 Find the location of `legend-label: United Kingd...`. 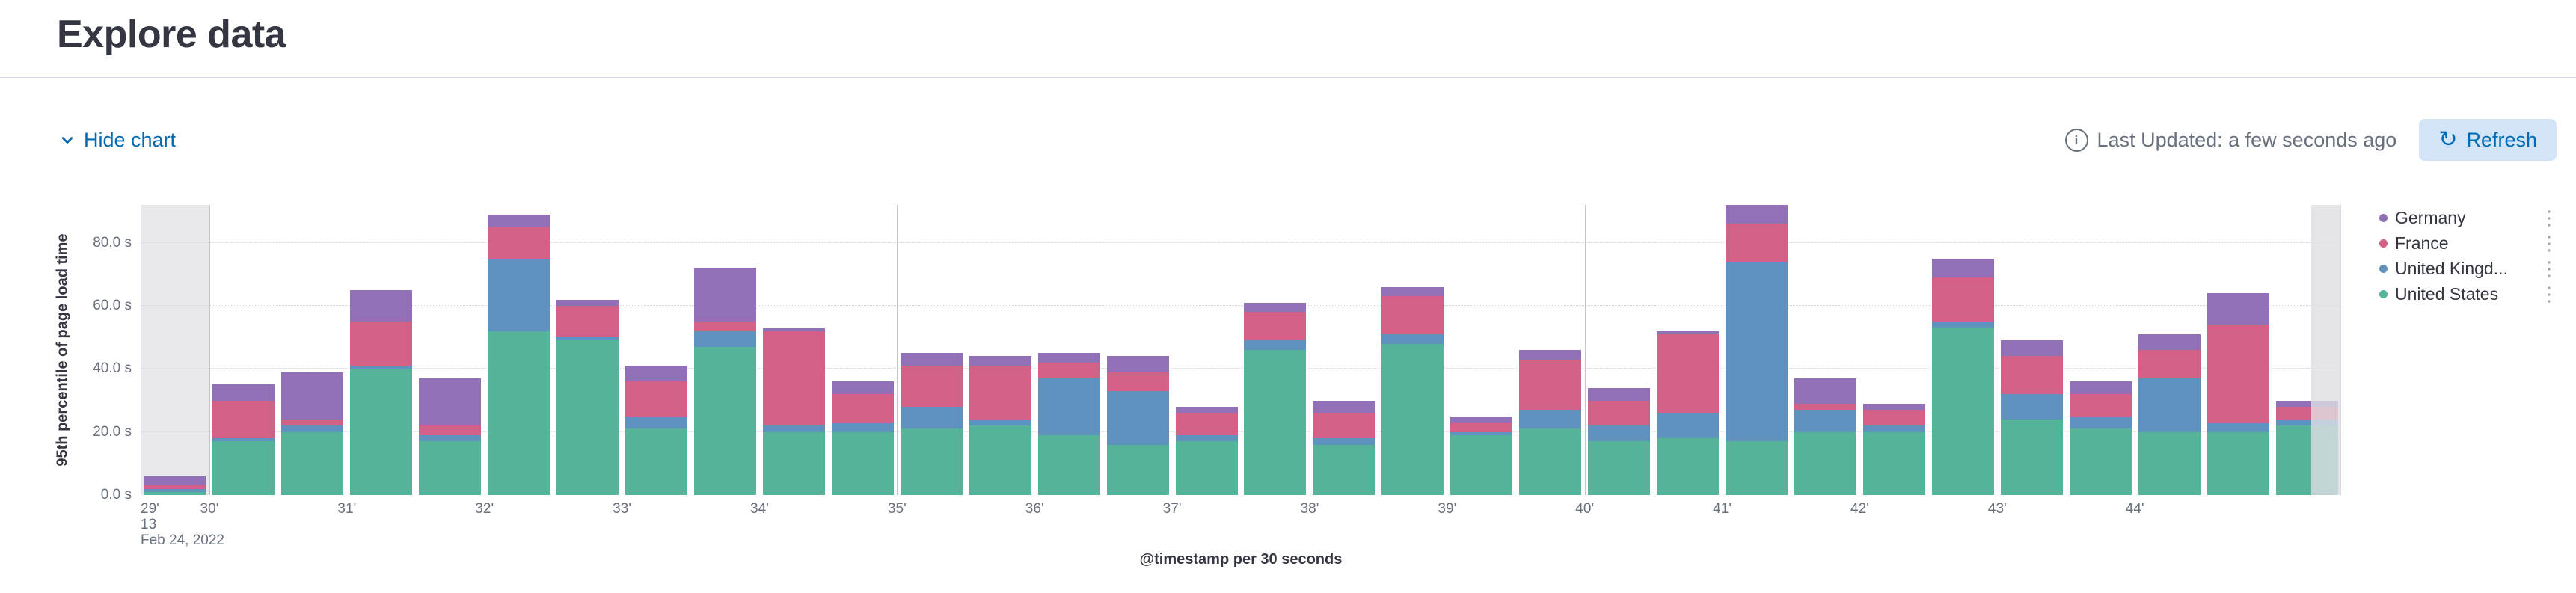

legend-label: United Kingd... is located at coordinates (2451, 268).